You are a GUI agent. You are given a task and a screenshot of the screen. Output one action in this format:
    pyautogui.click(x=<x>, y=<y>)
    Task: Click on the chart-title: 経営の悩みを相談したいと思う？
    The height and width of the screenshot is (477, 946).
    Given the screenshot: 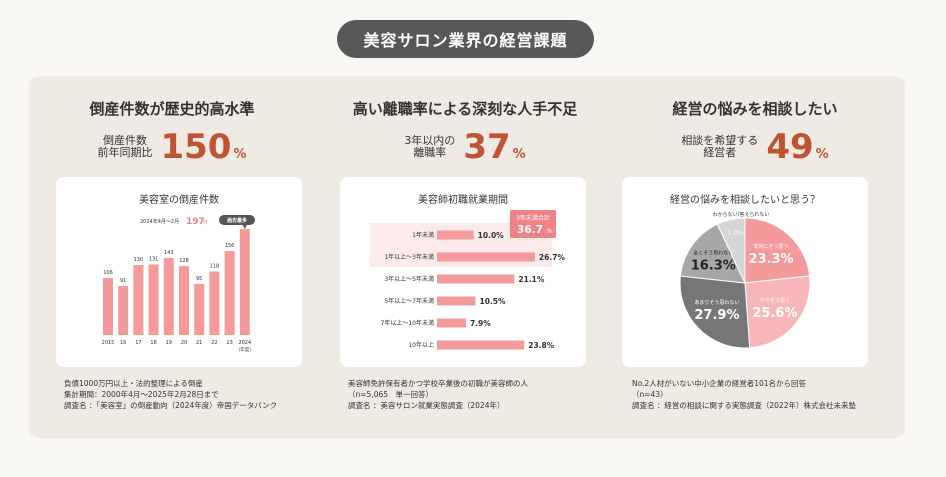 What is the action you would take?
    pyautogui.click(x=745, y=200)
    